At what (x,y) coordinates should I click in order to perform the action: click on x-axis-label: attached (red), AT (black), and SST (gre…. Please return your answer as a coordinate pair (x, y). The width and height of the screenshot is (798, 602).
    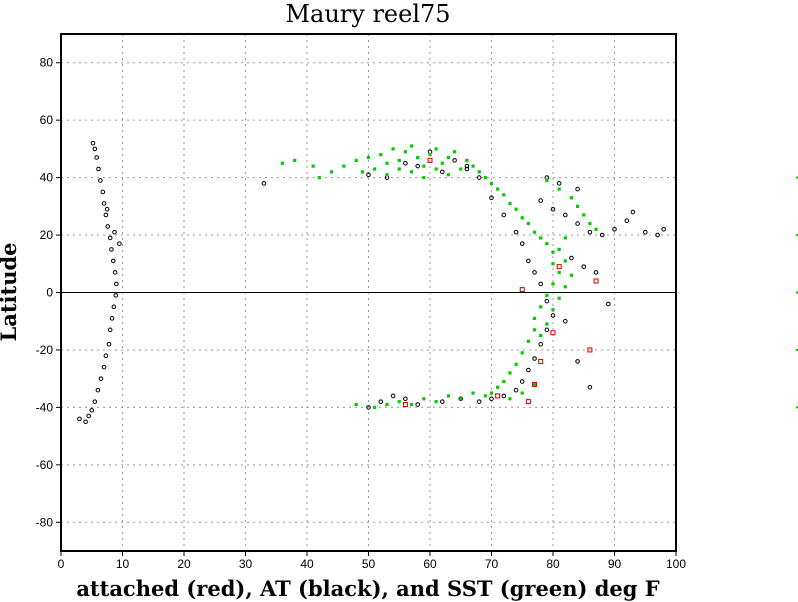
    Looking at the image, I should click on (367, 588).